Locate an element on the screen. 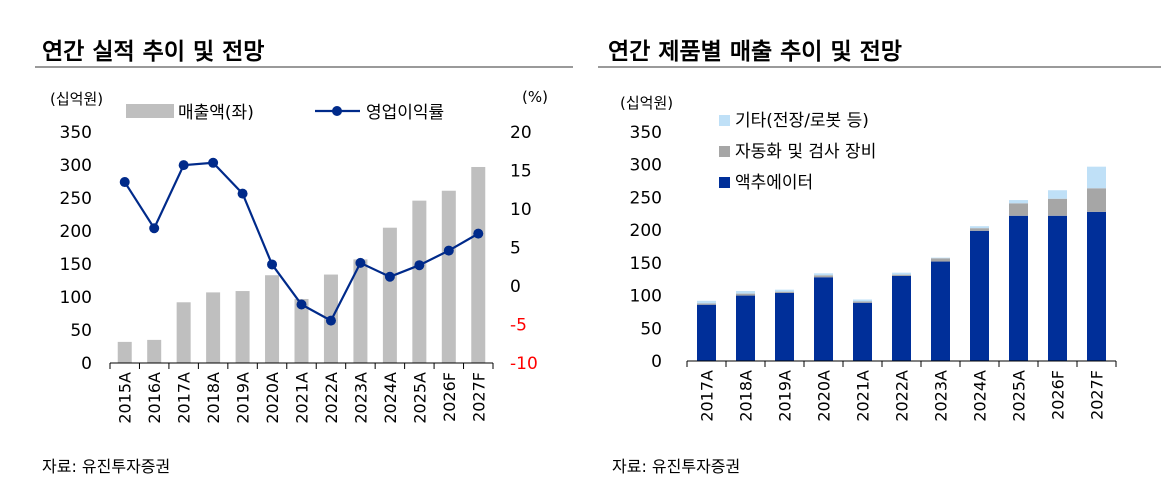 Image resolution: width=1166 pixels, height=492 pixels. right-unit-label: (십억원) is located at coordinates (647, 103).